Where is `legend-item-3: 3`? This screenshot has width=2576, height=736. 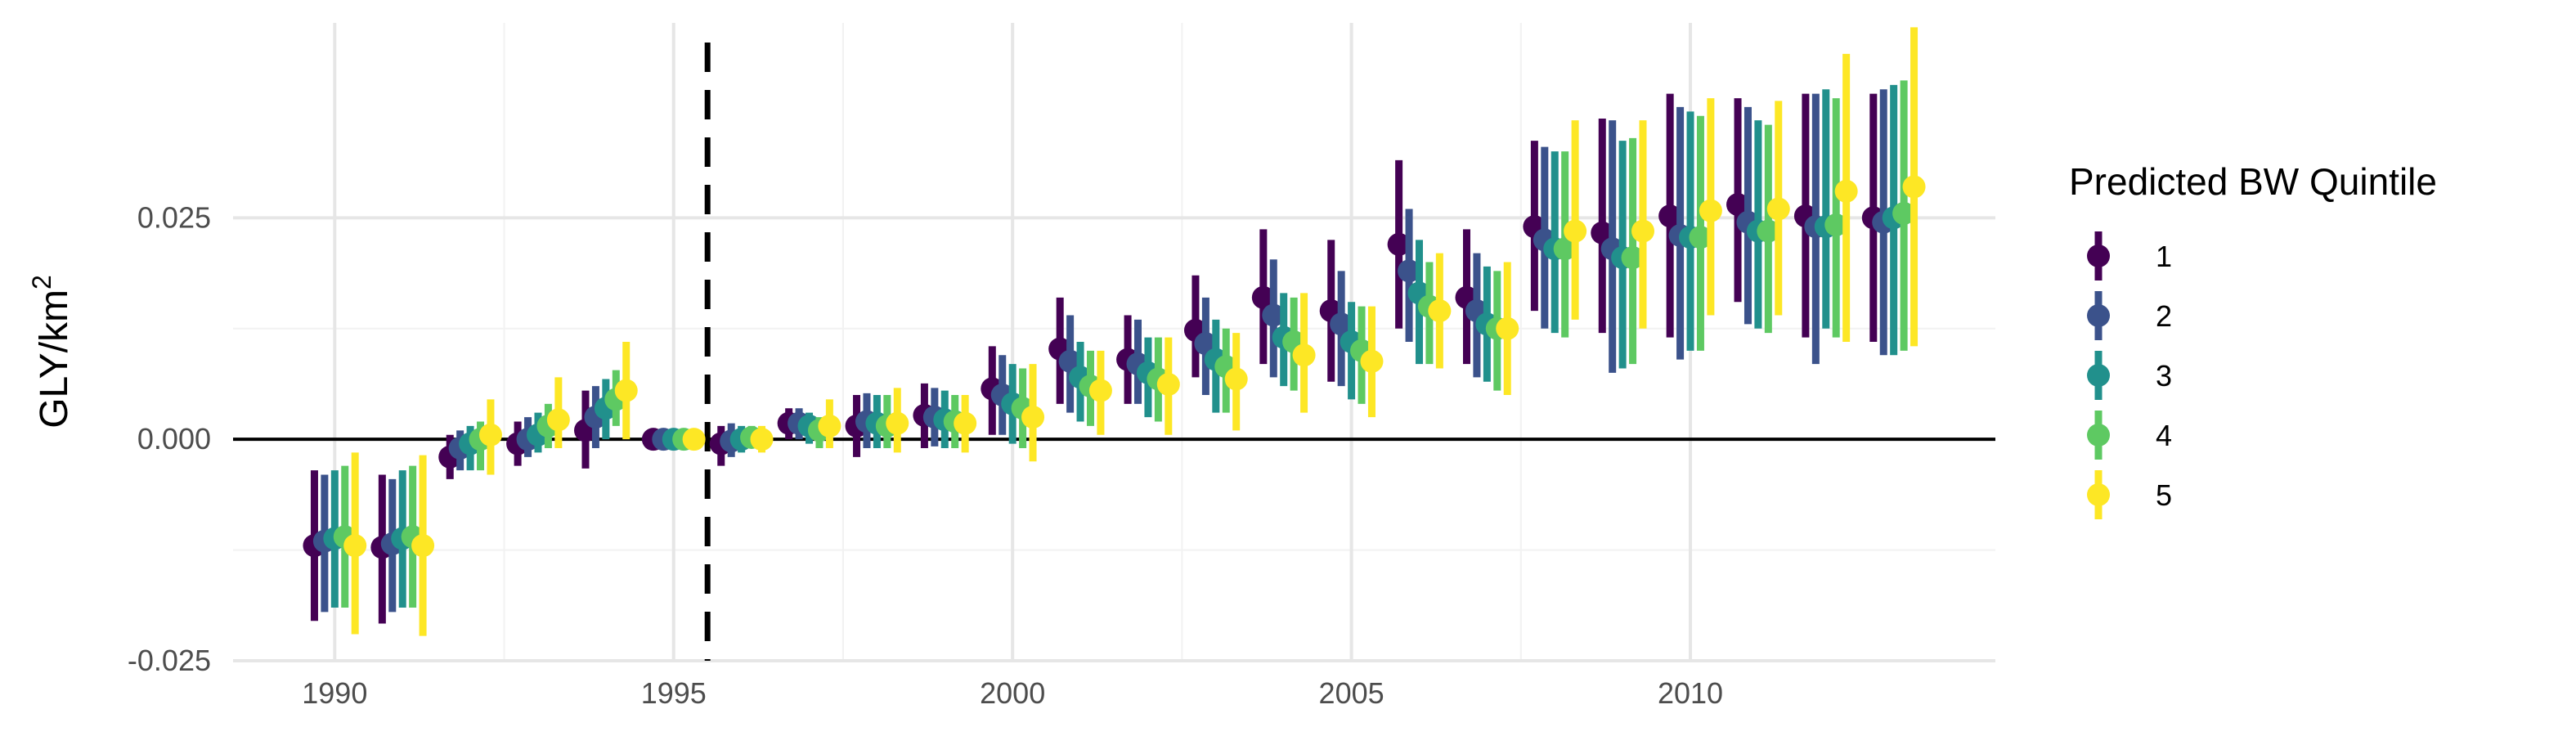
legend-item-3: 3 is located at coordinates (2129, 376).